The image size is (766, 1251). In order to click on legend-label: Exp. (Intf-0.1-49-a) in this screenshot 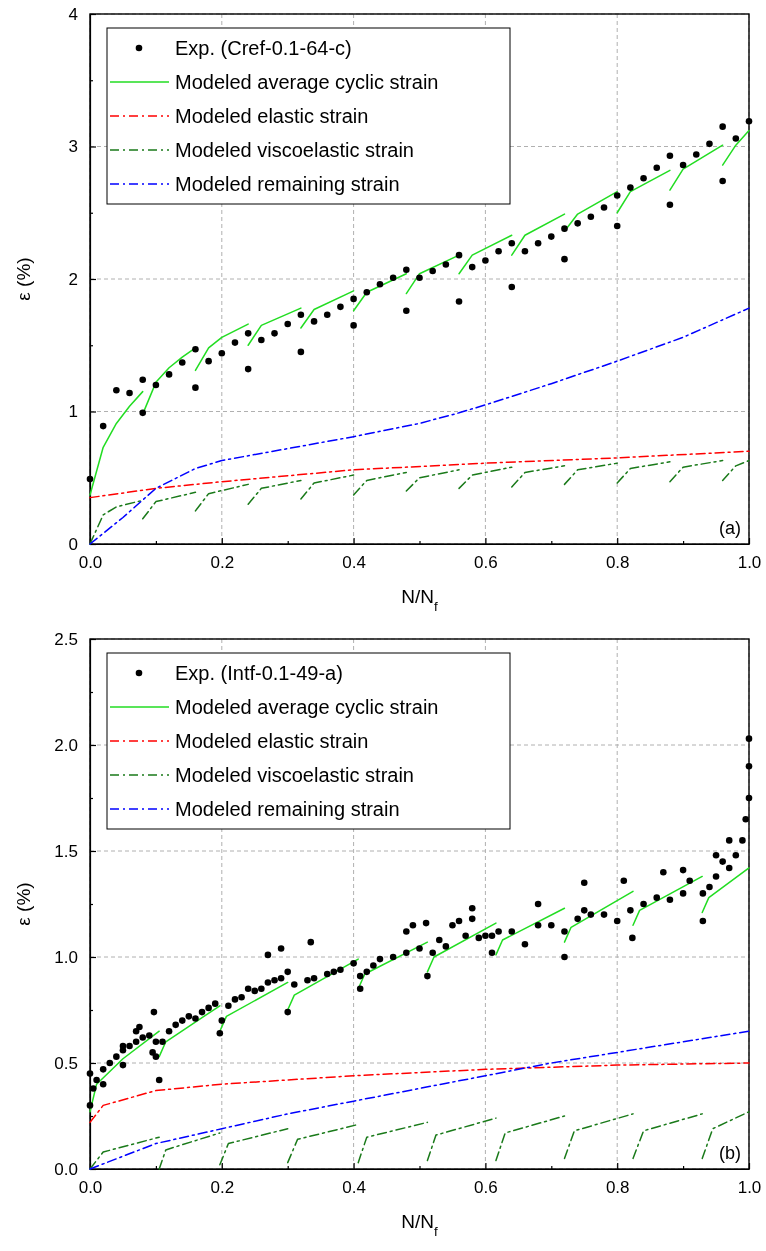, I will do `click(259, 673)`.